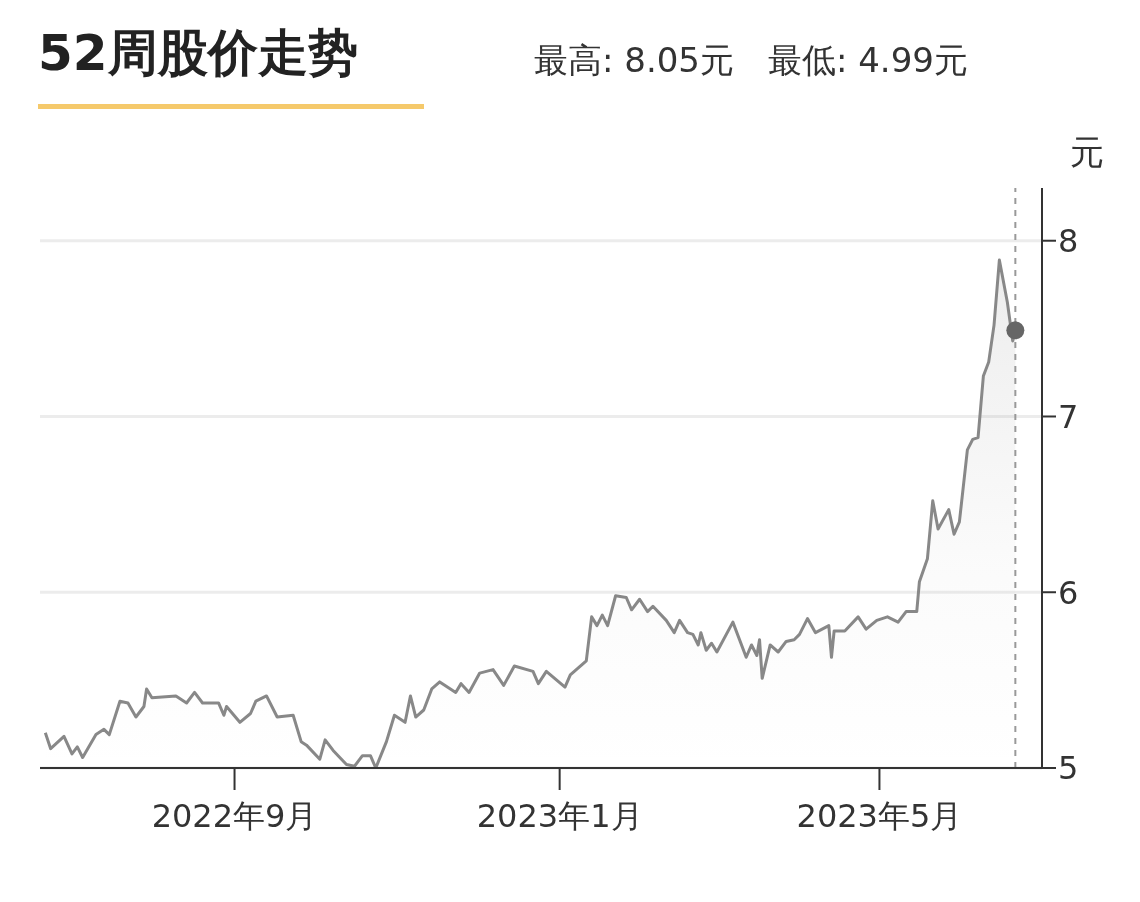 The height and width of the screenshot is (902, 1140). Describe the element at coordinates (1068, 768) in the screenshot. I see `y-tick-label: 5` at that location.